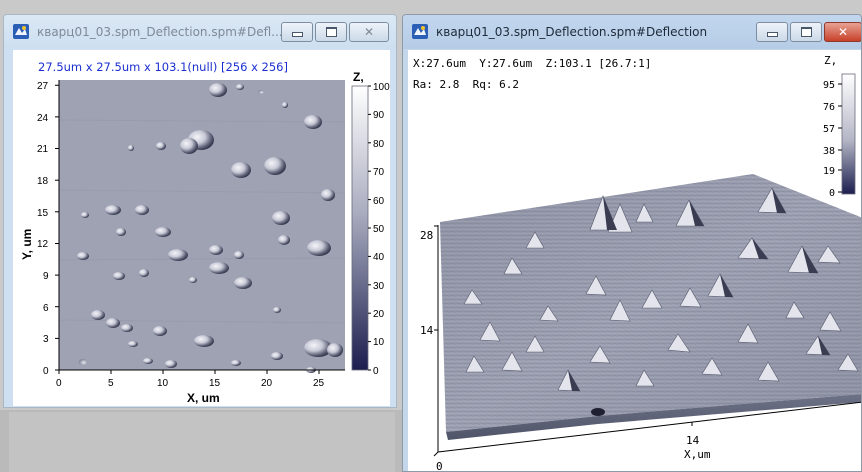 Image resolution: width=862 pixels, height=472 pixels. Describe the element at coordinates (379, 286) in the screenshot. I see `svg-text: 30` at that location.